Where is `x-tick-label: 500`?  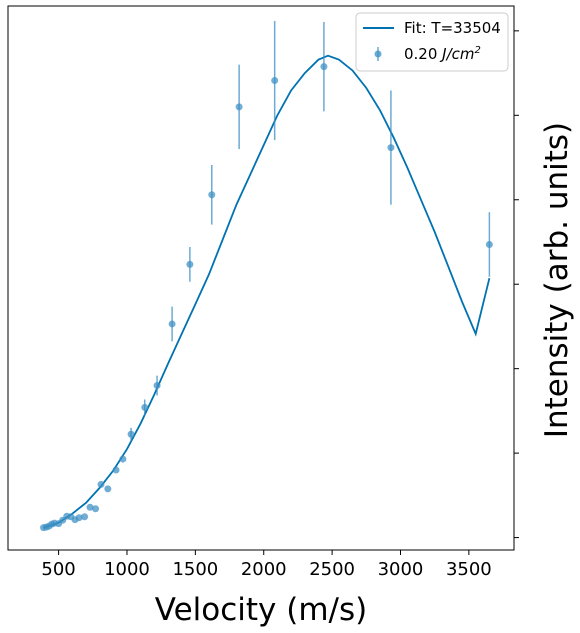 x-tick-label: 500 is located at coordinates (58, 569).